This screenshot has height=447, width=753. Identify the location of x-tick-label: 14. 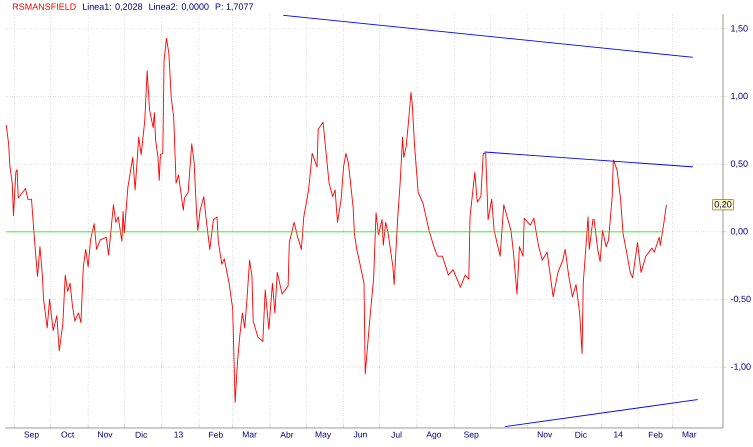
(618, 435).